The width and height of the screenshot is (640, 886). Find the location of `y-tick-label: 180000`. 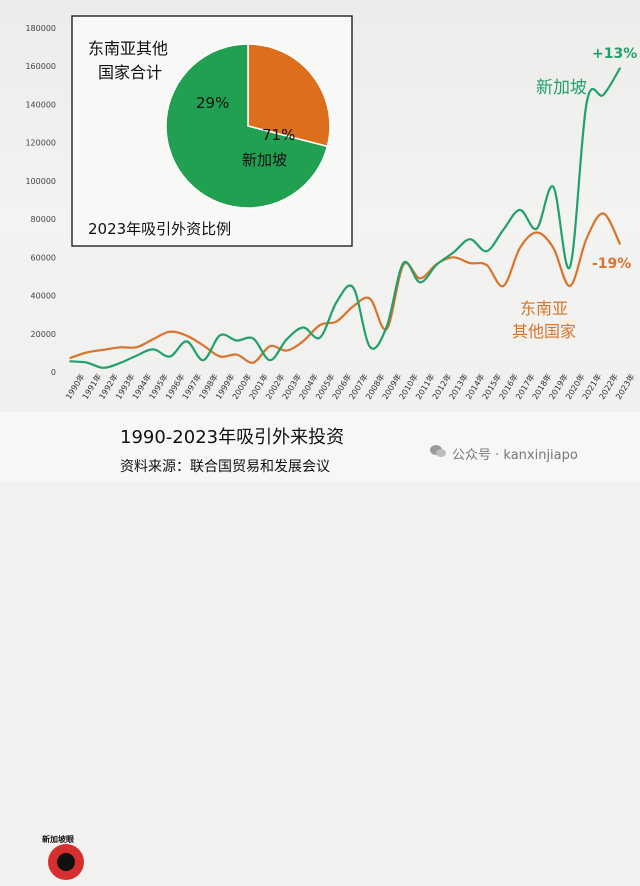

y-tick-label: 180000 is located at coordinates (40, 28).